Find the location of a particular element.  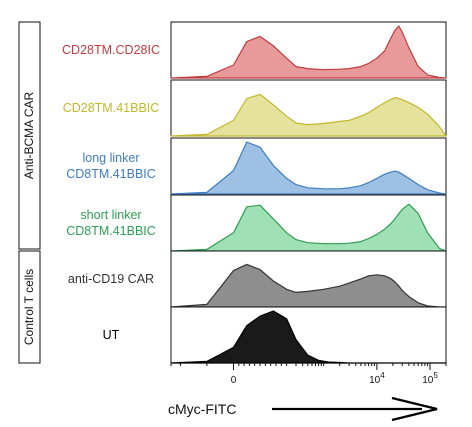

panel-anti-cd19-car is located at coordinates (308, 279).